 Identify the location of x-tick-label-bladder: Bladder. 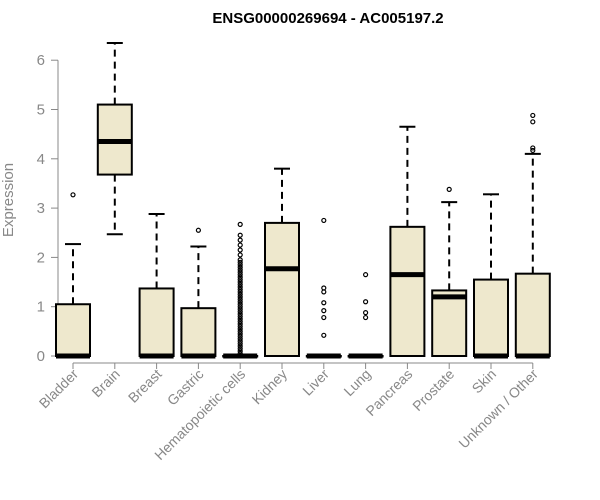
(59, 389).